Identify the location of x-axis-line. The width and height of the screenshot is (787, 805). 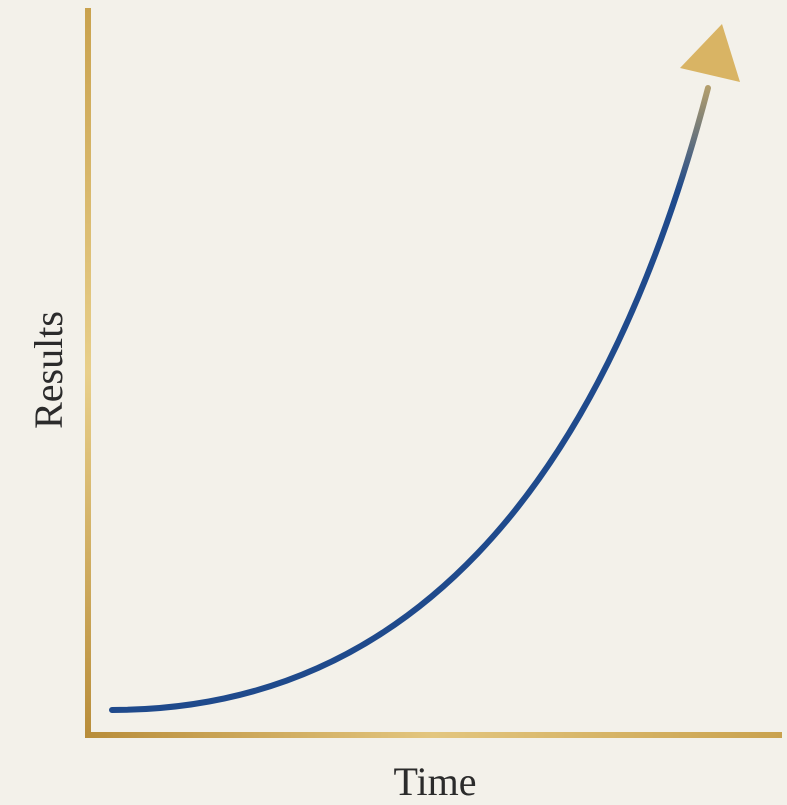
(433, 735).